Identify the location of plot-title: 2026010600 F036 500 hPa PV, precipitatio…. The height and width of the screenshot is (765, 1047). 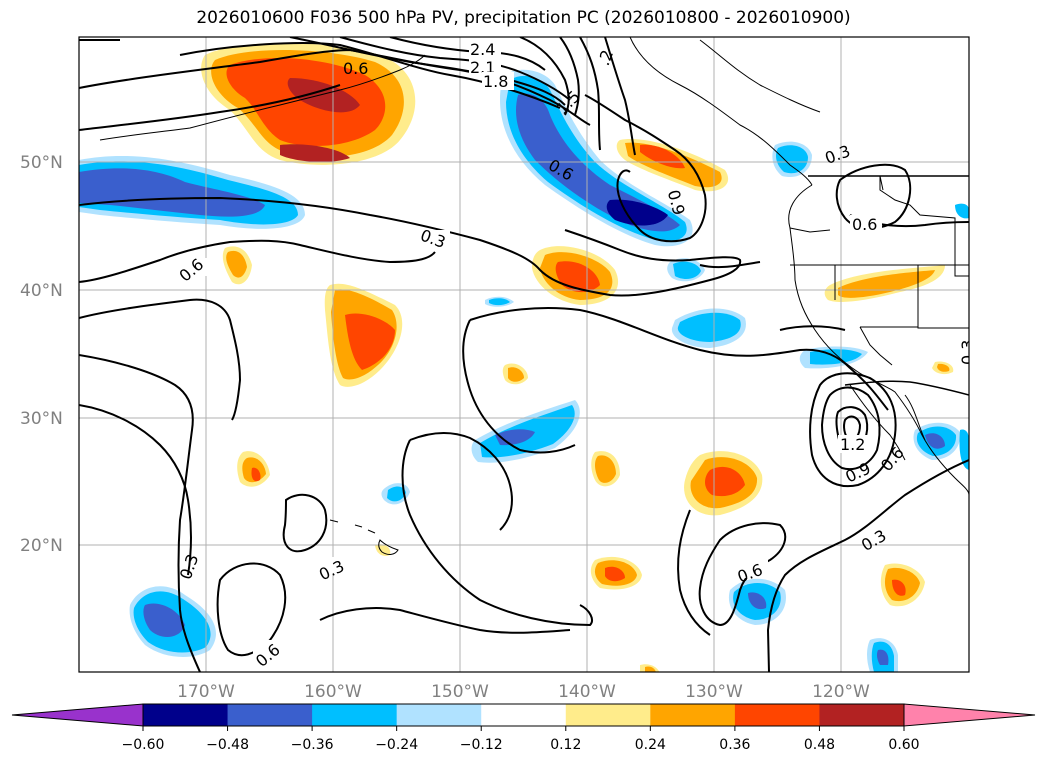
(523, 18).